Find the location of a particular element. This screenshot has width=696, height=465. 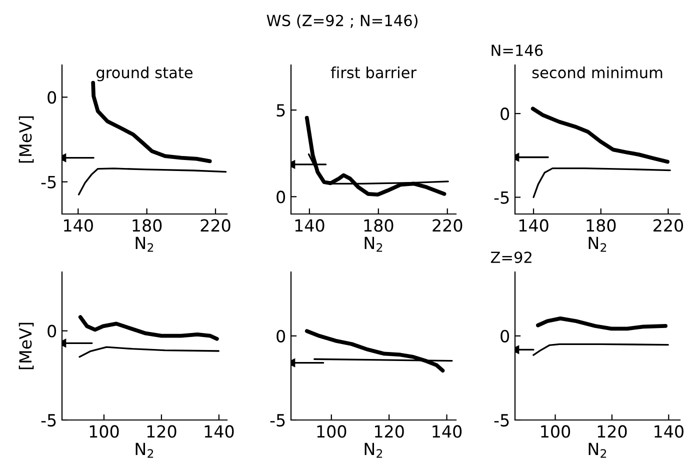

text: Z=92 is located at coordinates (511, 258).